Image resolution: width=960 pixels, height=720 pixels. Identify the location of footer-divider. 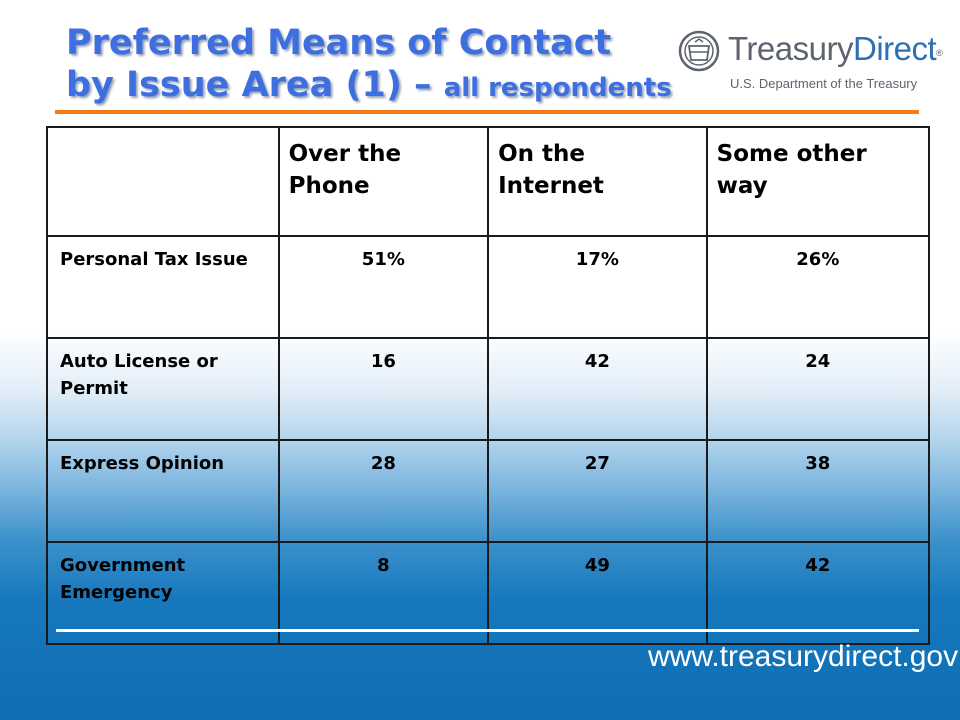
(487, 630).